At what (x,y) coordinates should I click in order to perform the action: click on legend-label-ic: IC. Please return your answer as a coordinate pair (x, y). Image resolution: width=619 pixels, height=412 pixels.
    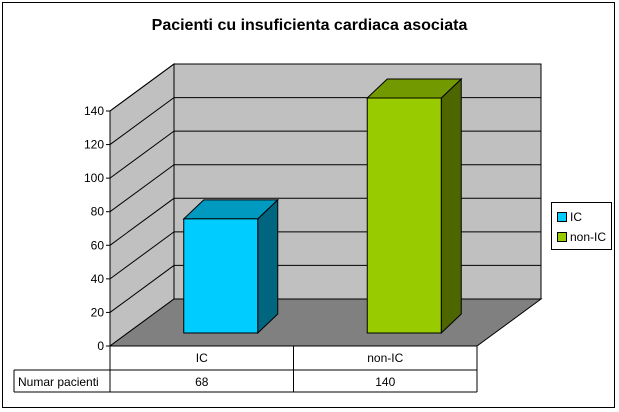
    Looking at the image, I should click on (576, 217).